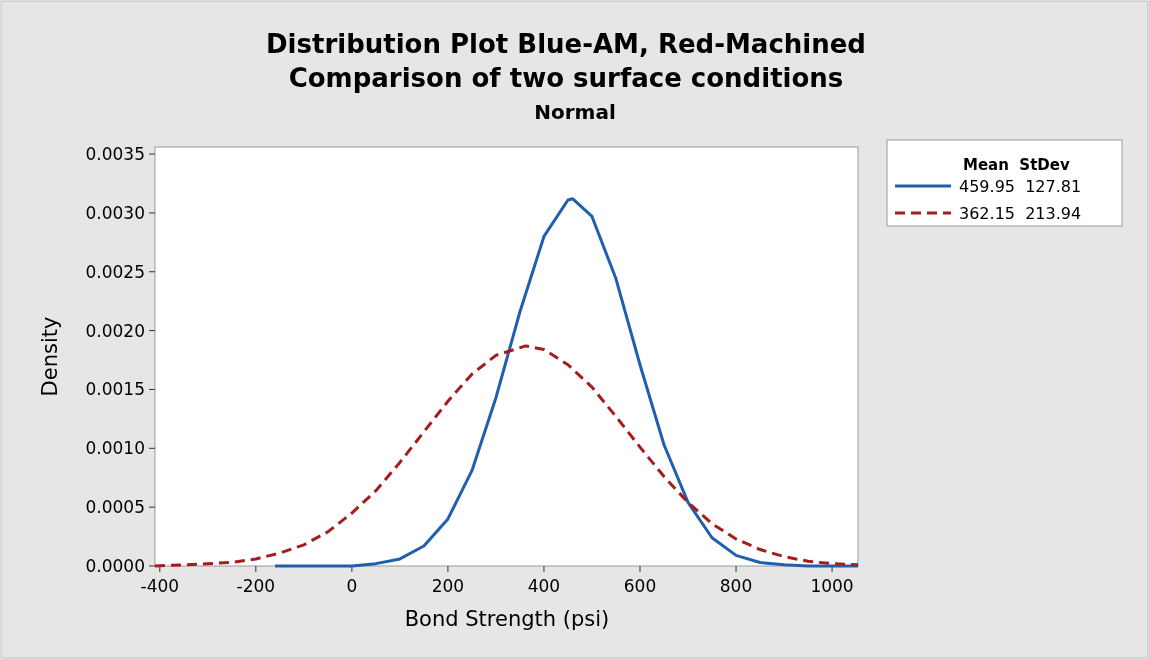 Image resolution: width=1149 pixels, height=659 pixels. I want to click on y-tick-label: 0.0025, so click(115, 271).